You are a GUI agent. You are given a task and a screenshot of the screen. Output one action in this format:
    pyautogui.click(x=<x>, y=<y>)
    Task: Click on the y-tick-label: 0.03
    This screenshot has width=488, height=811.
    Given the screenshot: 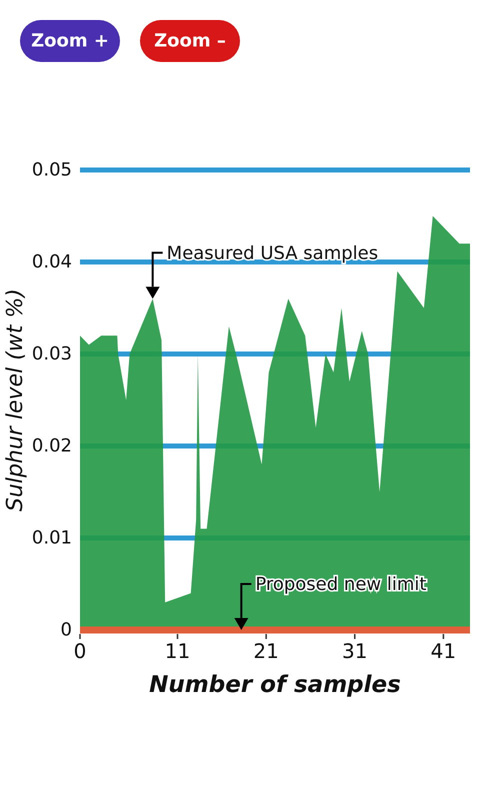 What is the action you would take?
    pyautogui.click(x=52, y=354)
    